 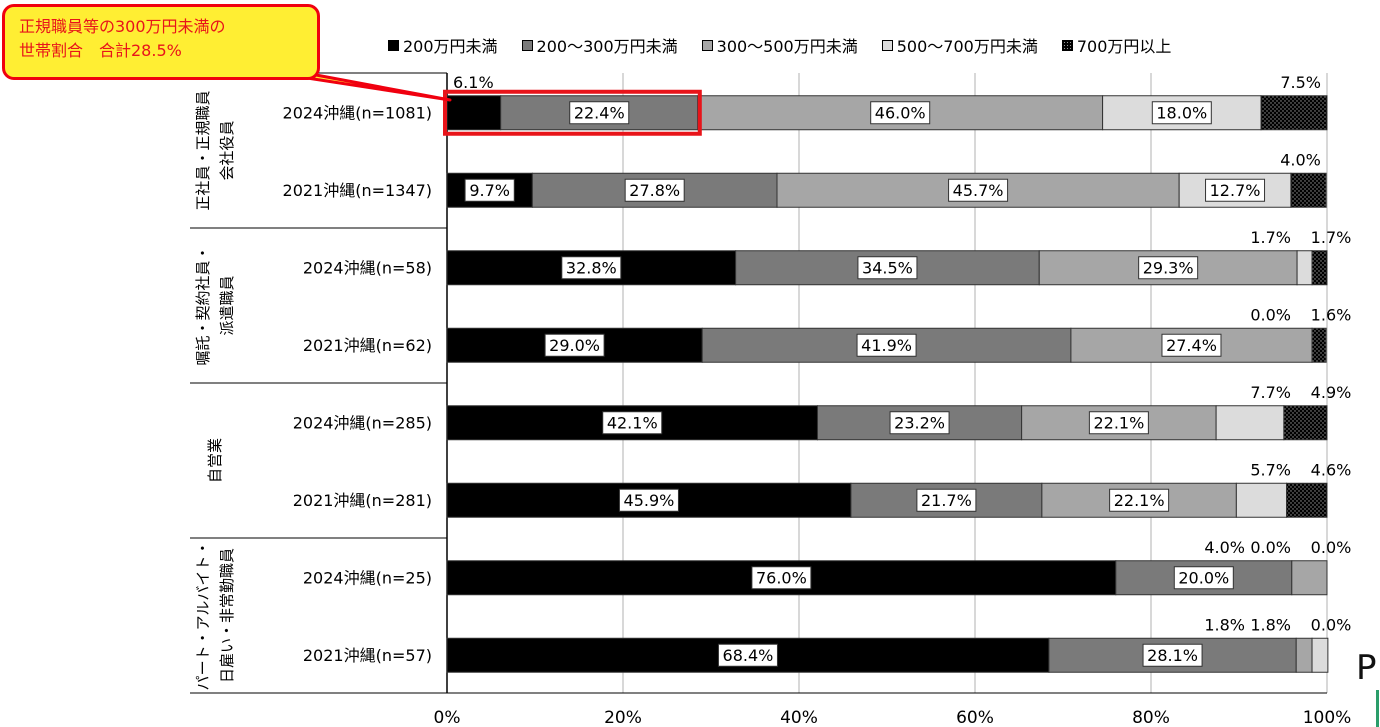 What do you see at coordinates (1270, 392) in the screenshot?
I see `segment-label: 7.7%` at bounding box center [1270, 392].